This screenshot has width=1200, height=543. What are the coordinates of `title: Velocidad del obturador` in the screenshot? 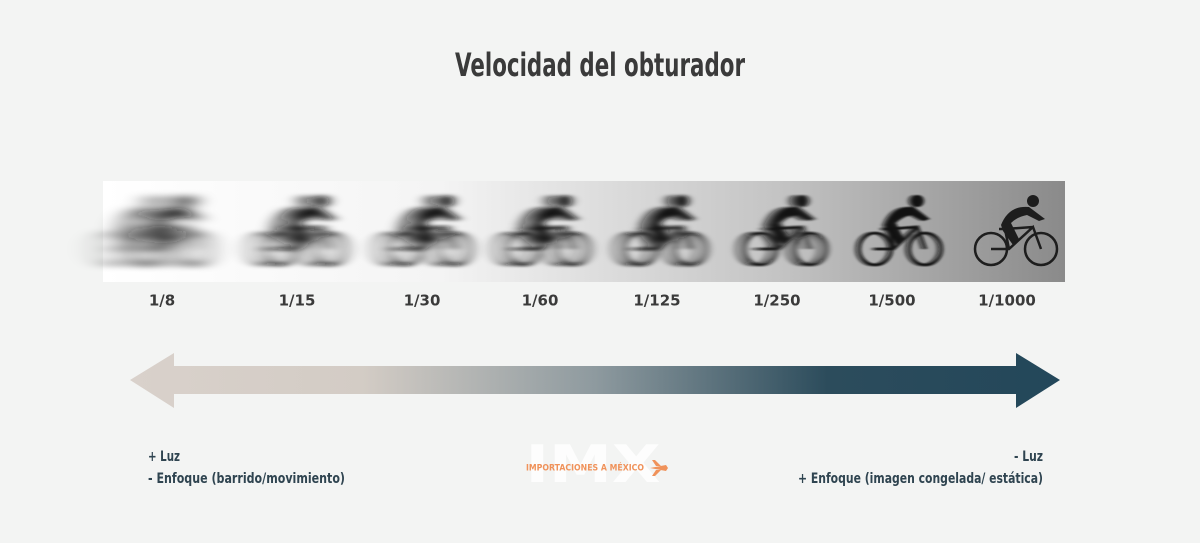 It's located at (600, 65).